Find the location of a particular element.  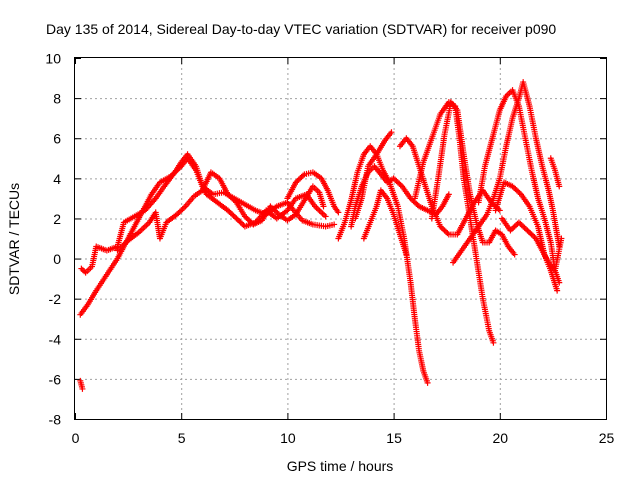

y-tick-label: 6 is located at coordinates (57, 139).